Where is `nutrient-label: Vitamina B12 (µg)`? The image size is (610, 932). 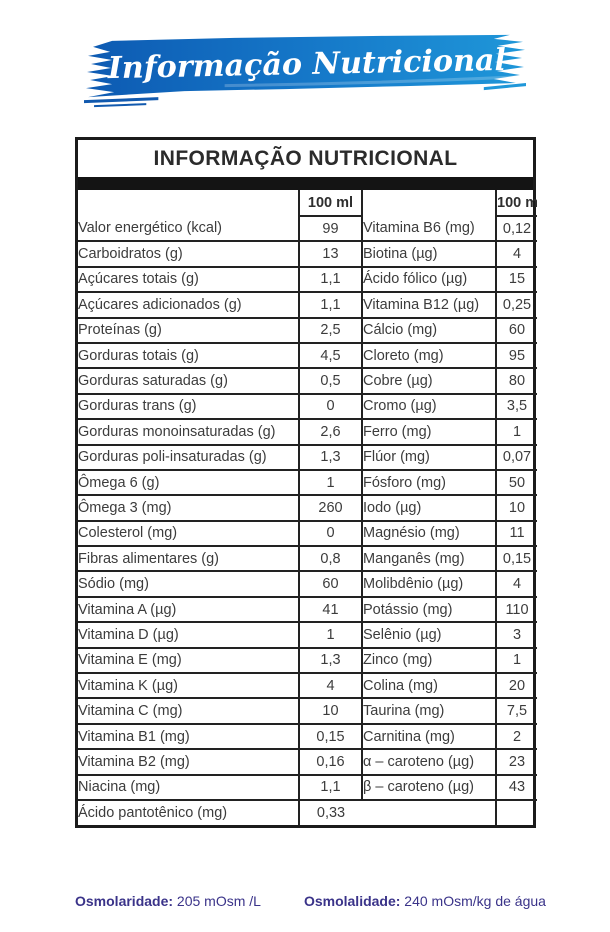
nutrient-label: Vitamina B12 (µg) is located at coordinates (429, 305).